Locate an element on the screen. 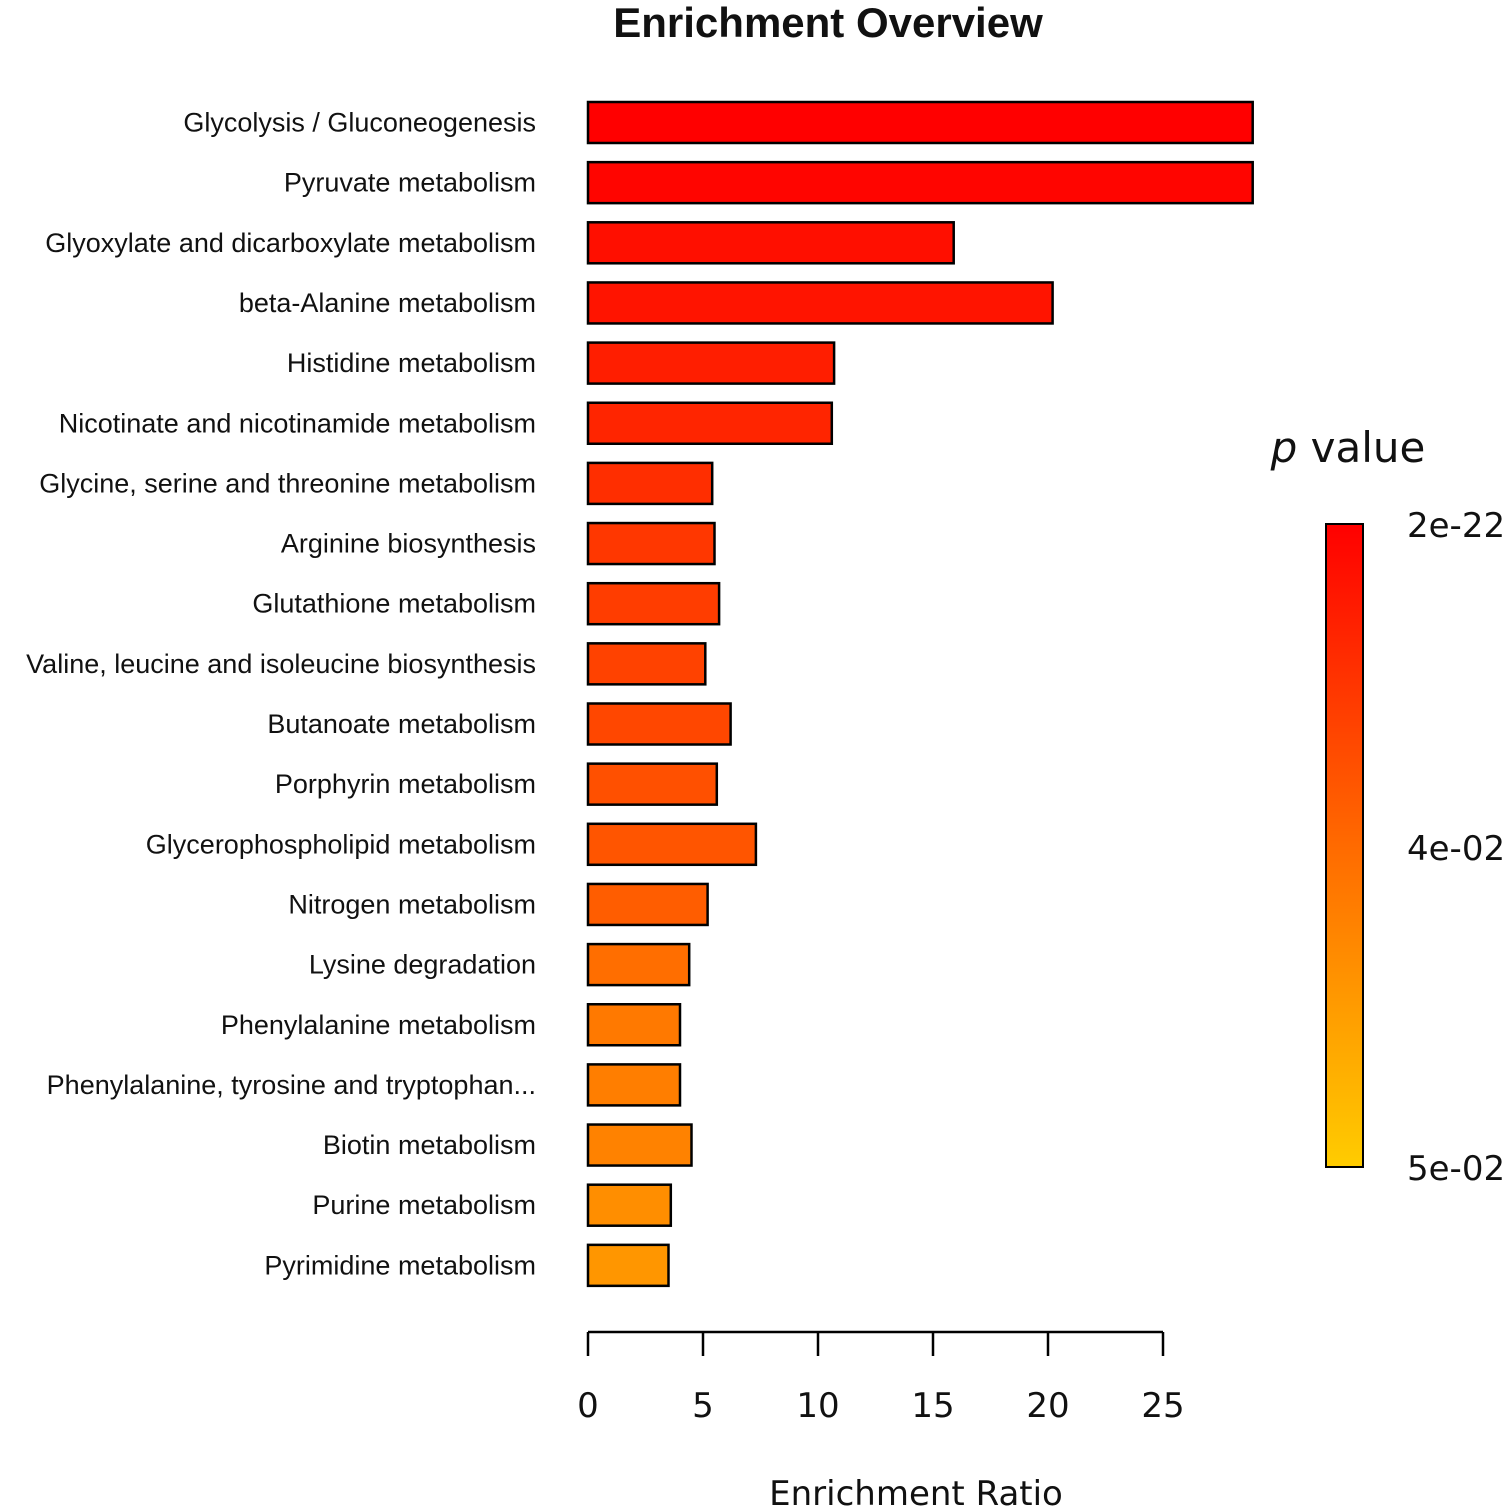 This screenshot has height=1510, width=1505. category-label: Glyoxylate and dicarboxylate metabolism is located at coordinates (290, 243).